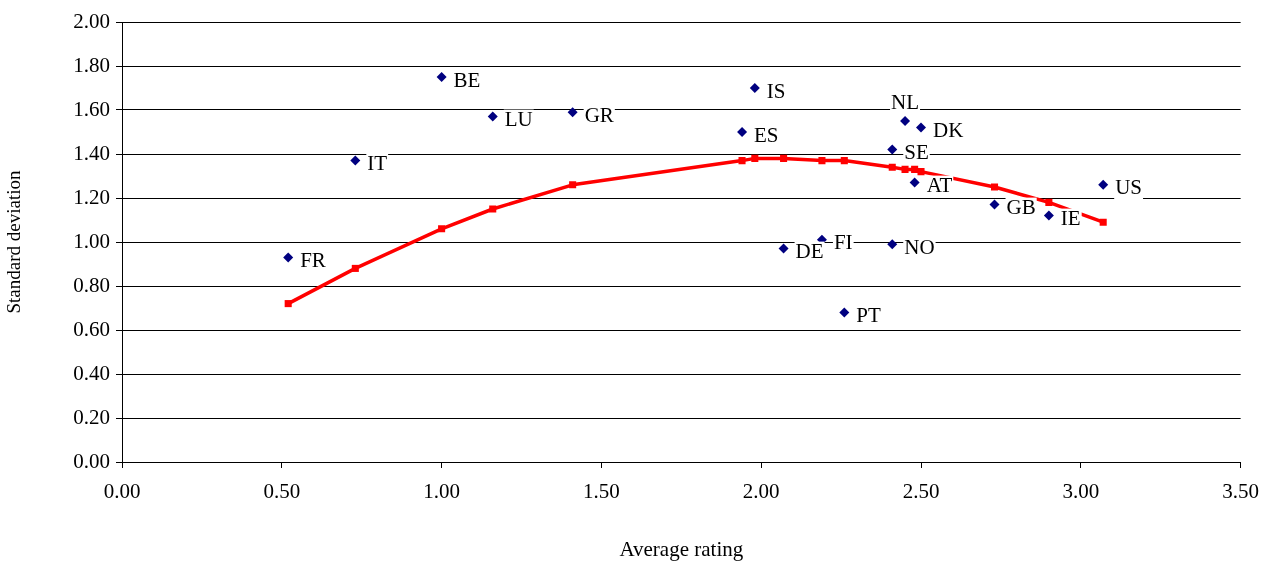  I want to click on y-tick-label: 1.20, so click(91, 196).